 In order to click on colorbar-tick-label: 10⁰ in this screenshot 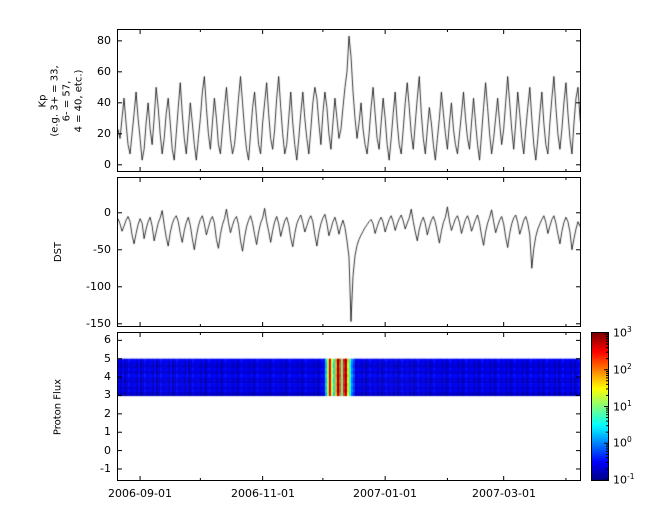, I will do `click(622, 442)`.